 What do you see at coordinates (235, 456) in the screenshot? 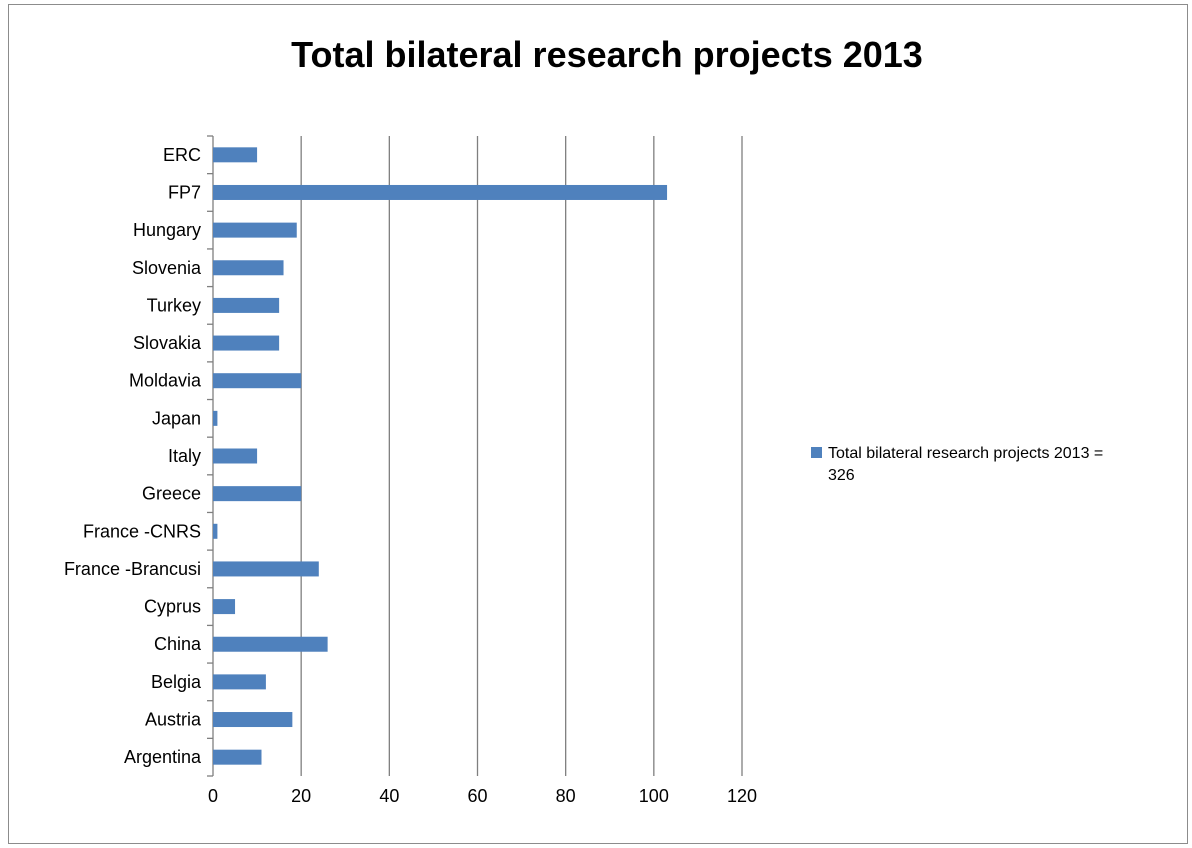
I see `bar-italy` at bounding box center [235, 456].